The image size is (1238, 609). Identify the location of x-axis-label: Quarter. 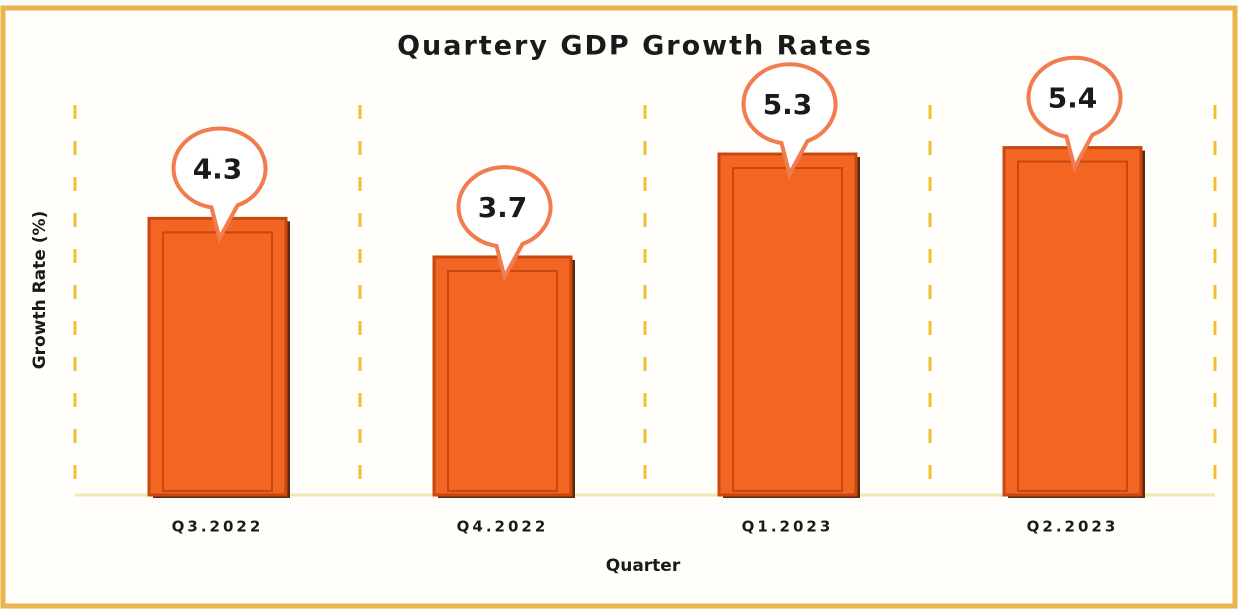
(643, 566).